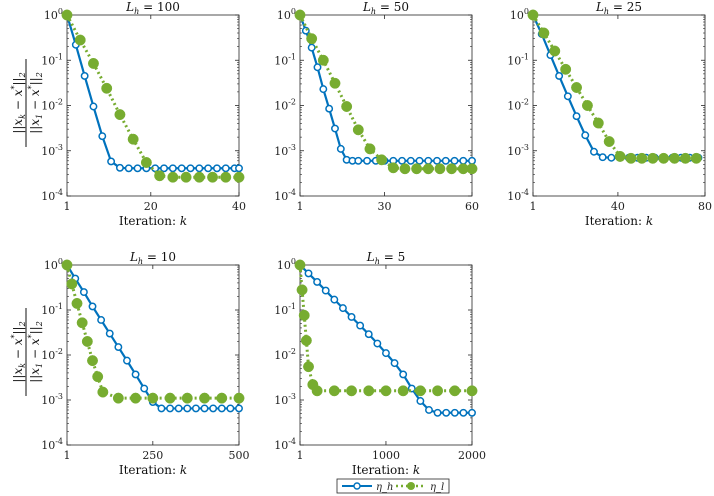  I want to click on x-tick-label: 30, so click(385, 206).